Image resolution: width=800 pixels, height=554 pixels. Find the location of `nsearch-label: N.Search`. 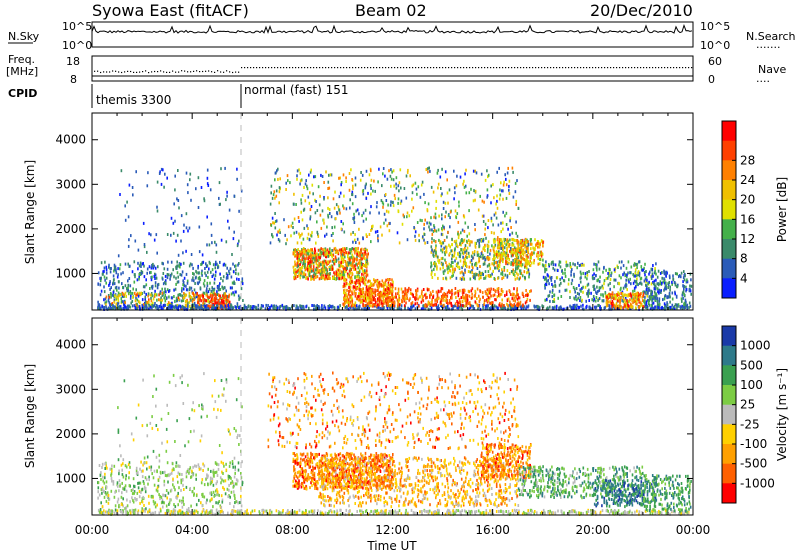

nsearch-label: N.Search is located at coordinates (771, 36).